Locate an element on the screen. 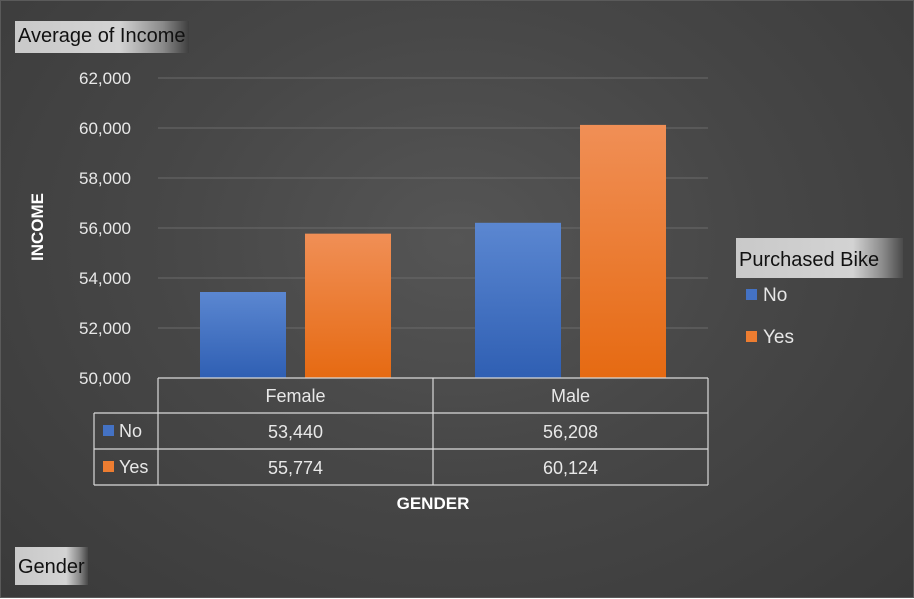 This screenshot has height=599, width=914. axis-field-button: Gender is located at coordinates (51, 566).